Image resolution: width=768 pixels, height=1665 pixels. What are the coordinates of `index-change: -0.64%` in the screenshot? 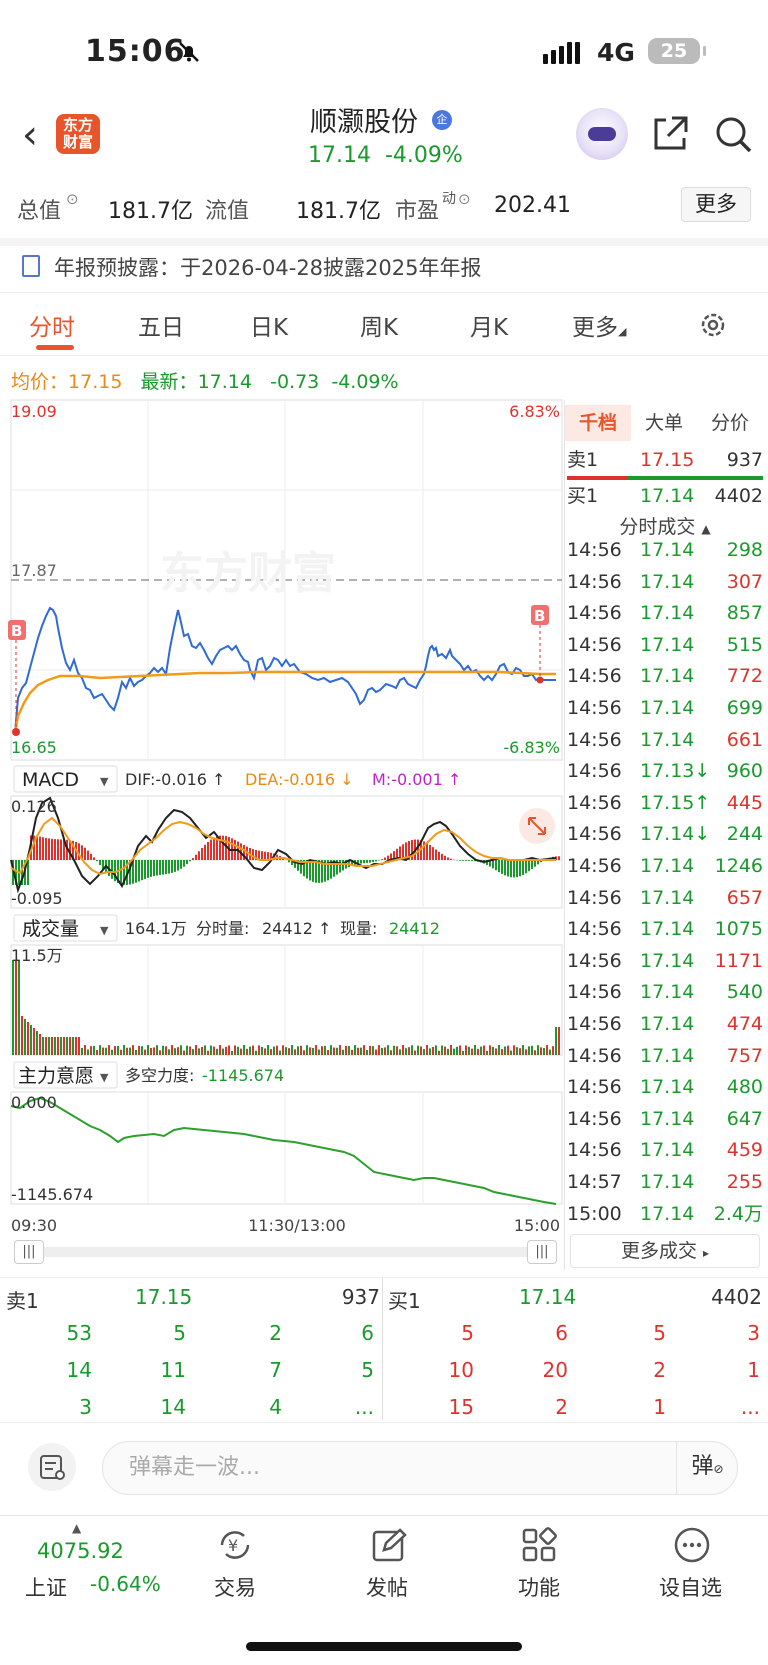 It's located at (125, 1584).